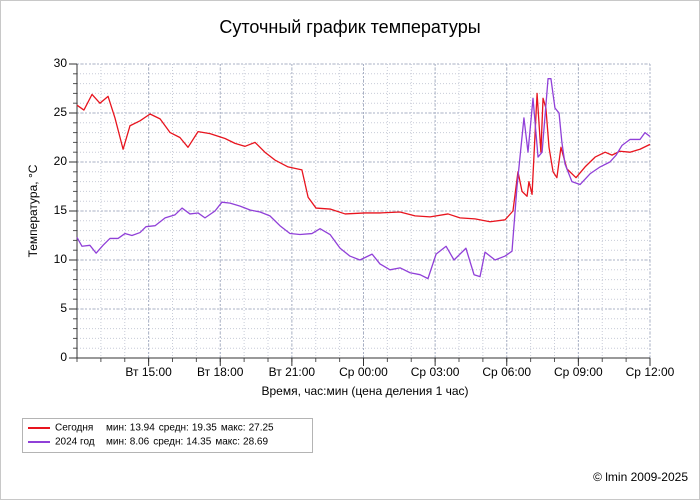 The image size is (700, 500). Describe the element at coordinates (140, 442) in the screenshot. I see `legend-stat-value: 8.06` at that location.